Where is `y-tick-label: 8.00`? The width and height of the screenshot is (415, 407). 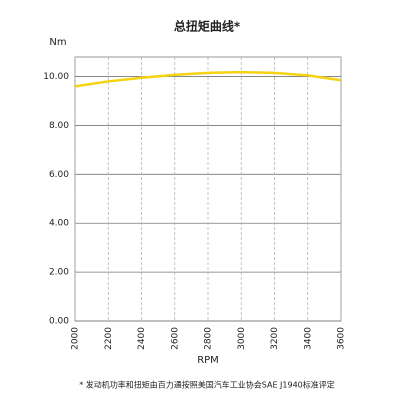 y-tick-label: 8.00 is located at coordinates (59, 126).